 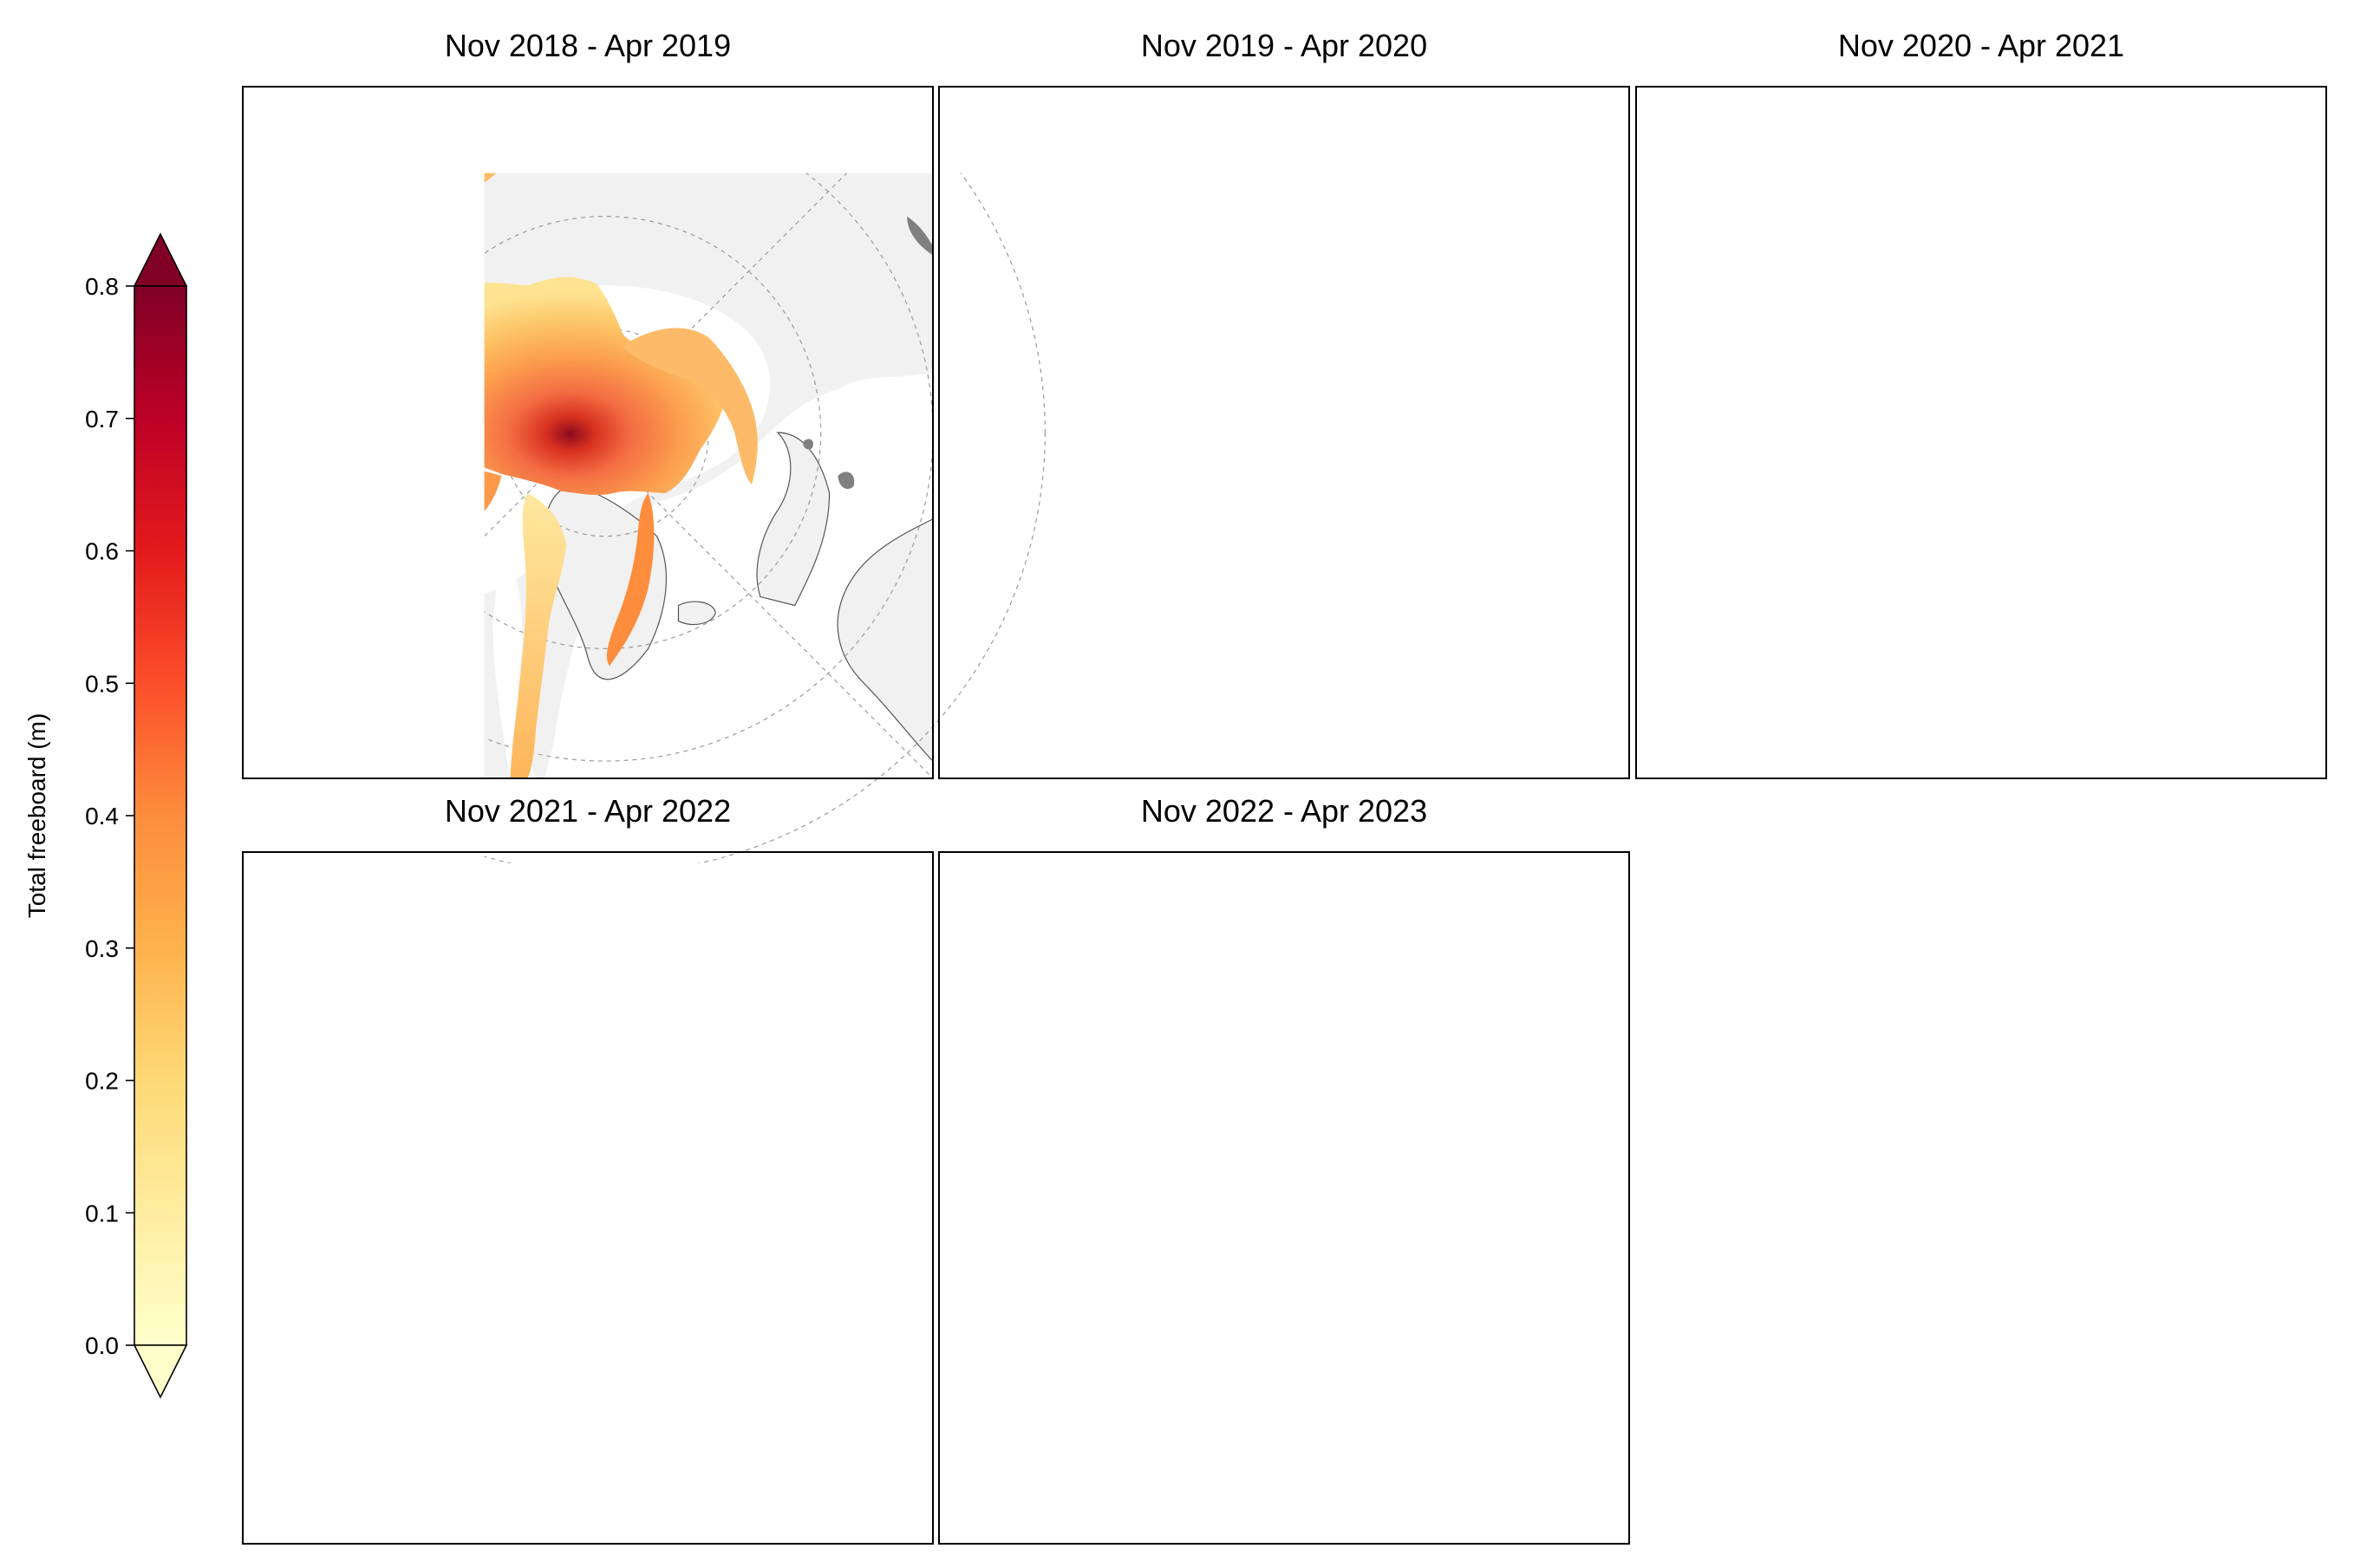 What do you see at coordinates (102, 1081) in the screenshot?
I see `colorbar-tick-label: 0.2` at bounding box center [102, 1081].